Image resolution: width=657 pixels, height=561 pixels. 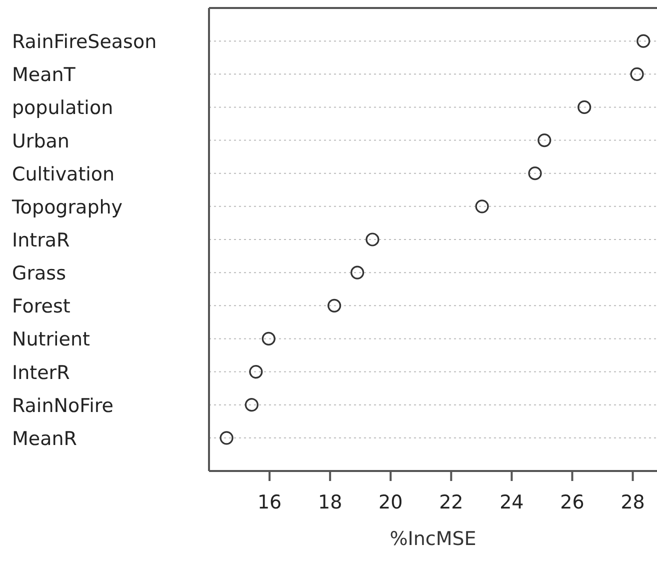 I want to click on y-tick-label: InterR, so click(x=41, y=373).